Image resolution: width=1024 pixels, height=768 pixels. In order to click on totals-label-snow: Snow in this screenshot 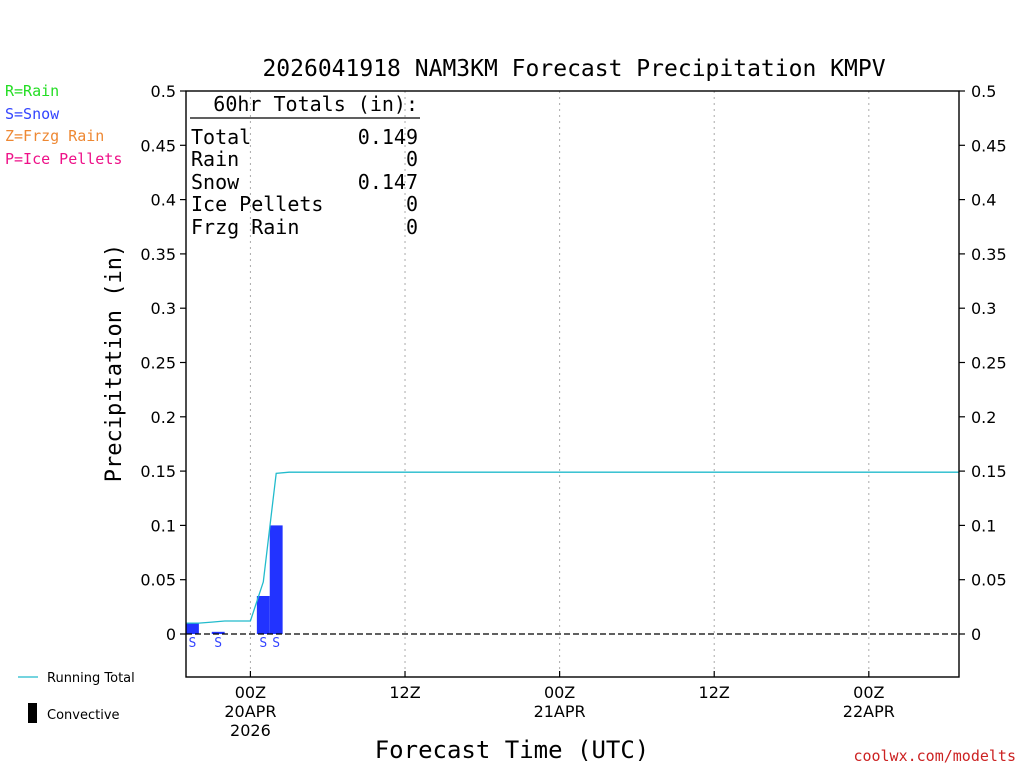, I will do `click(215, 182)`.